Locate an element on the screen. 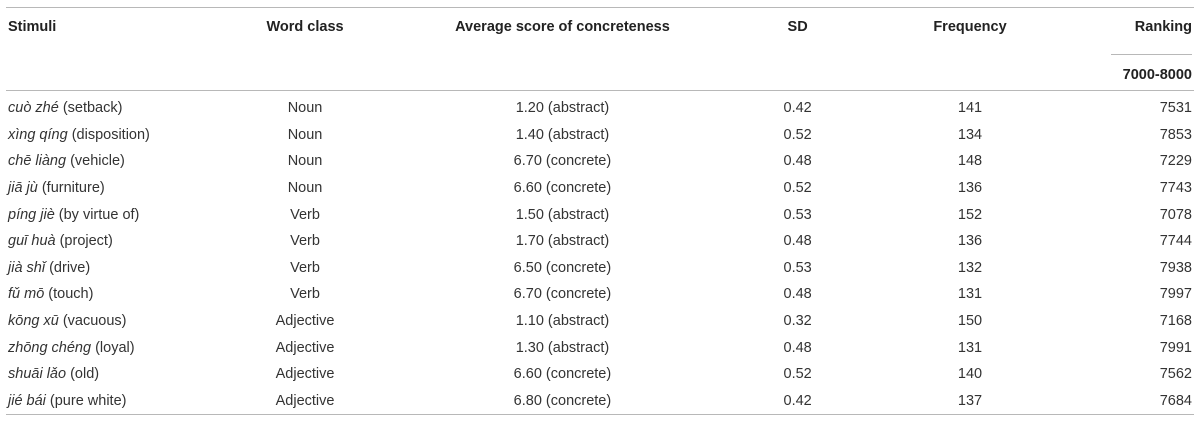 The image size is (1200, 432). header-sd: SD is located at coordinates (797, 26).